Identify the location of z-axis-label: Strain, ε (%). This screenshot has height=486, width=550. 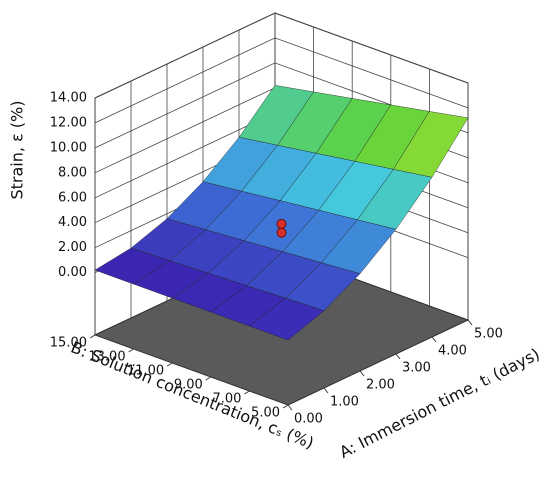
(17, 150).